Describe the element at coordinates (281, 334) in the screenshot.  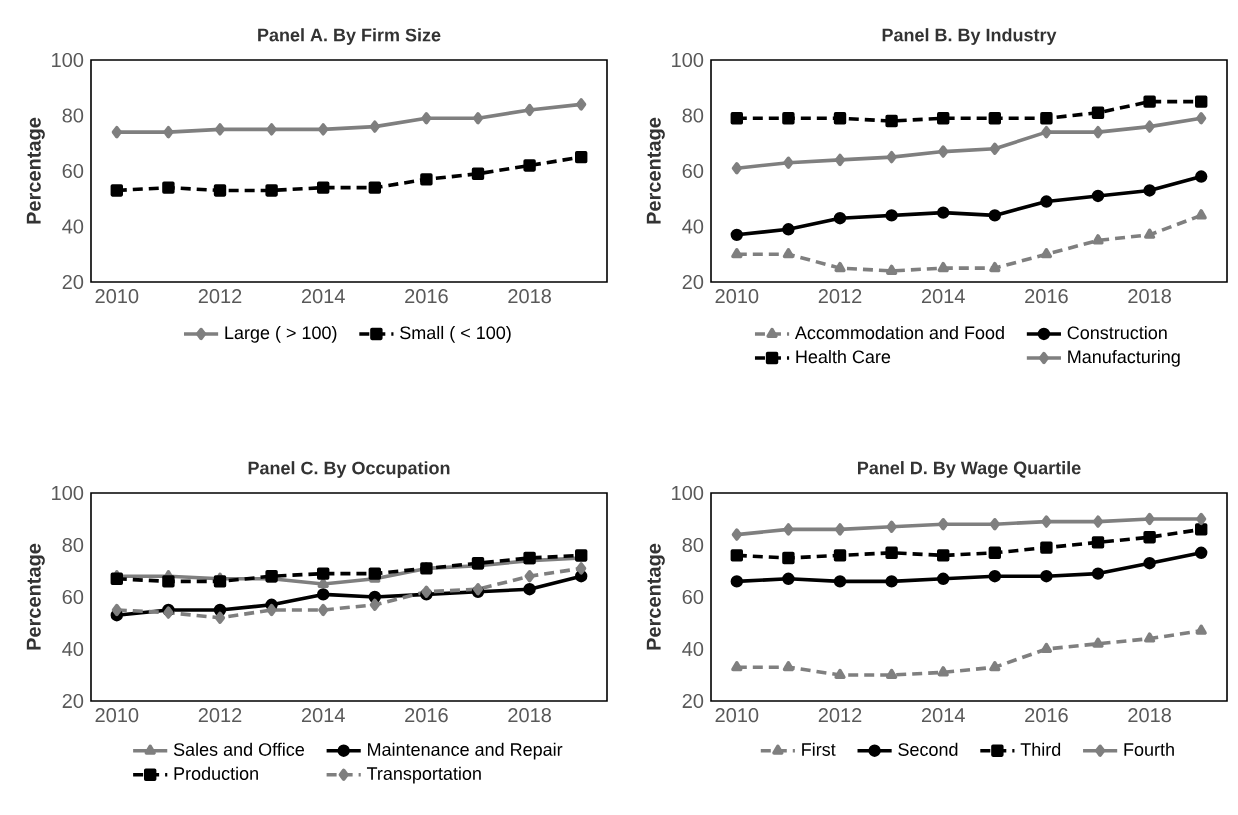
I see `legend-label: Large ( > 100)` at that location.